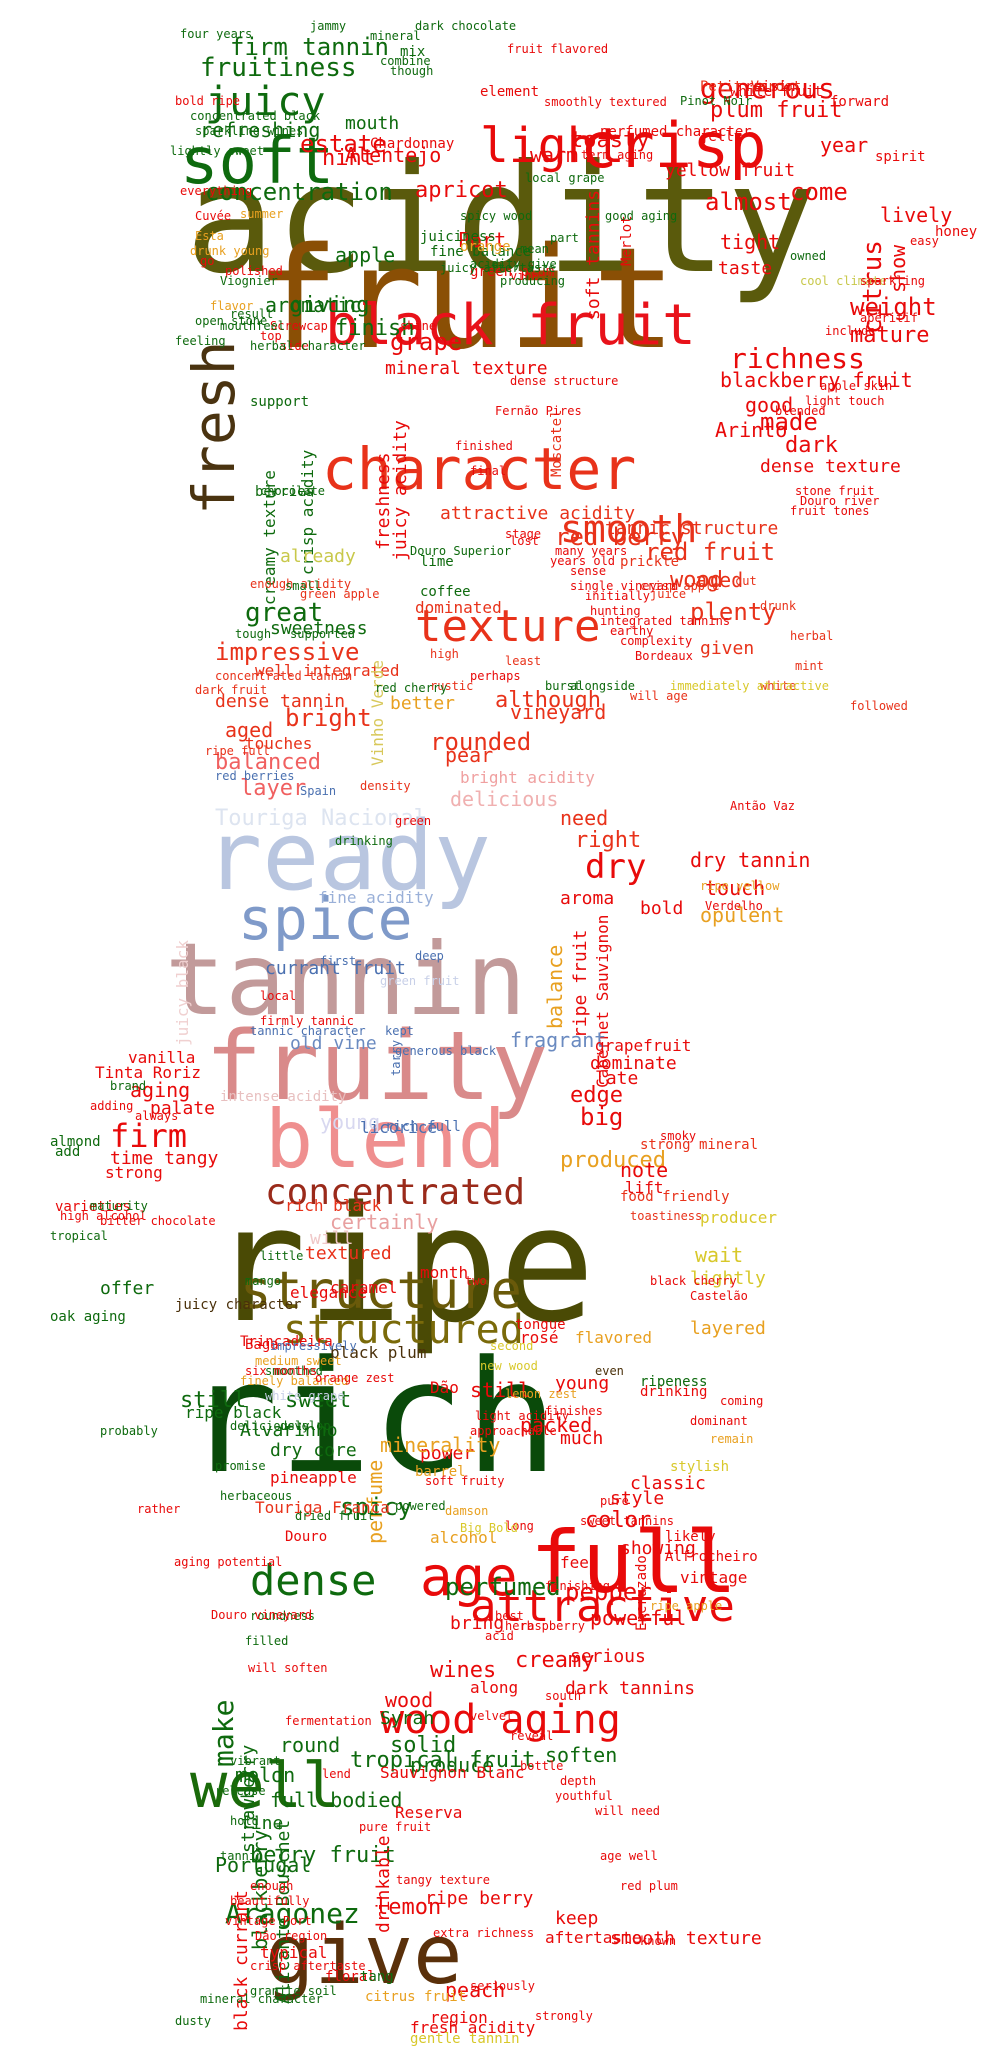 The height and width of the screenshot is (2048, 1006). I want to click on word-425: dense structure, so click(564, 381).